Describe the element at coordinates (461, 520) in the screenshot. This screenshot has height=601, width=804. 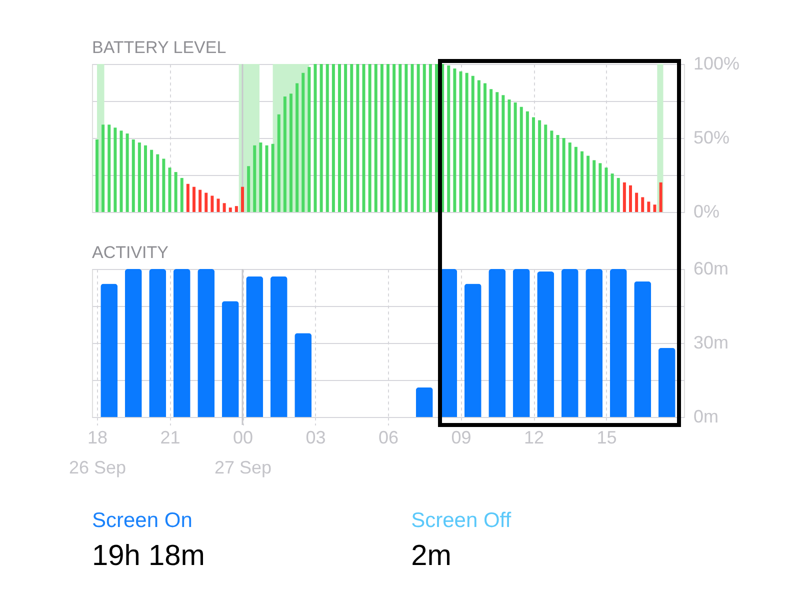
I see `category-label: Screen Off` at that location.